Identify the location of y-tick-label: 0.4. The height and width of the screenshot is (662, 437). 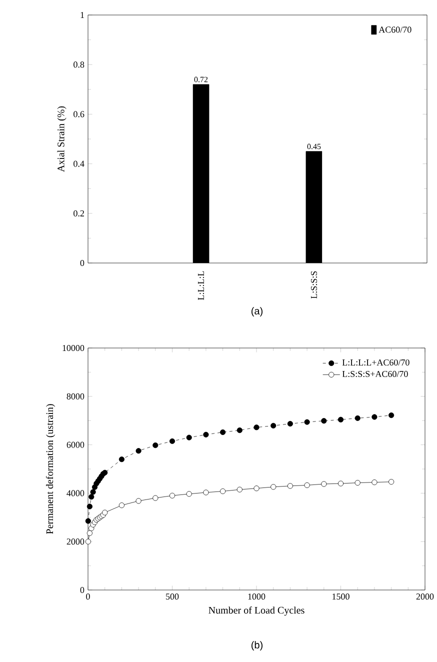
(79, 163).